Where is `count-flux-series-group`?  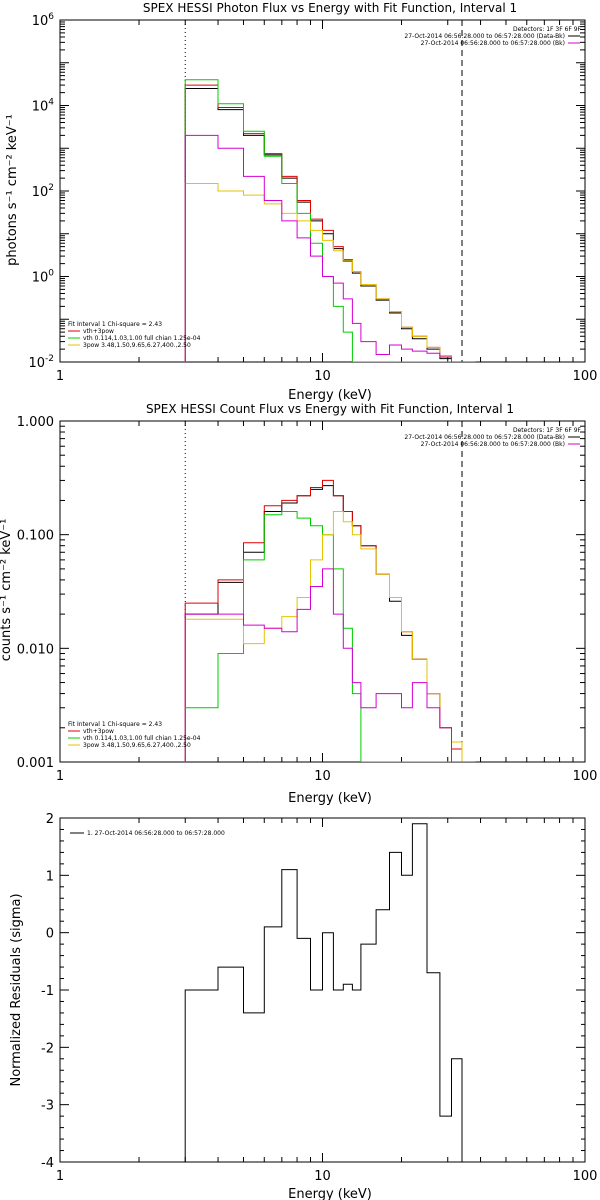 count-flux-series-group is located at coordinates (330, 620).